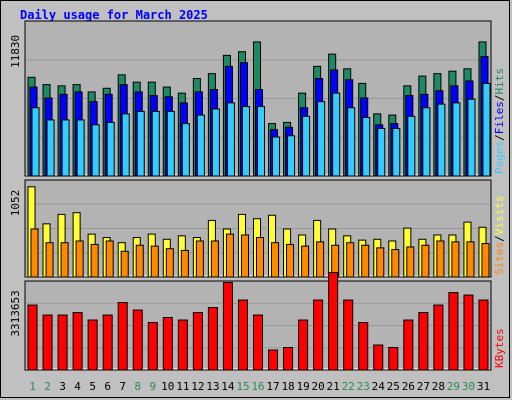  Describe the element at coordinates (167, 386) in the screenshot. I see `x-label-day-10: 10` at that location.